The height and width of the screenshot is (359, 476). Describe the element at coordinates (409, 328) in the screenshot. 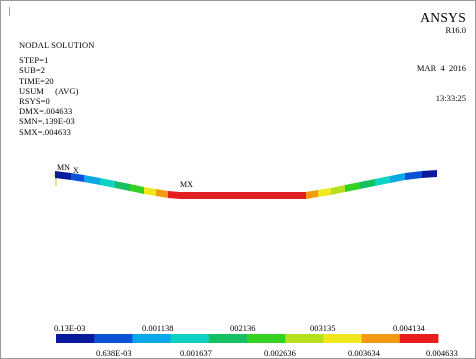

I see `legend-top-label-5: 0.004134` at that location.